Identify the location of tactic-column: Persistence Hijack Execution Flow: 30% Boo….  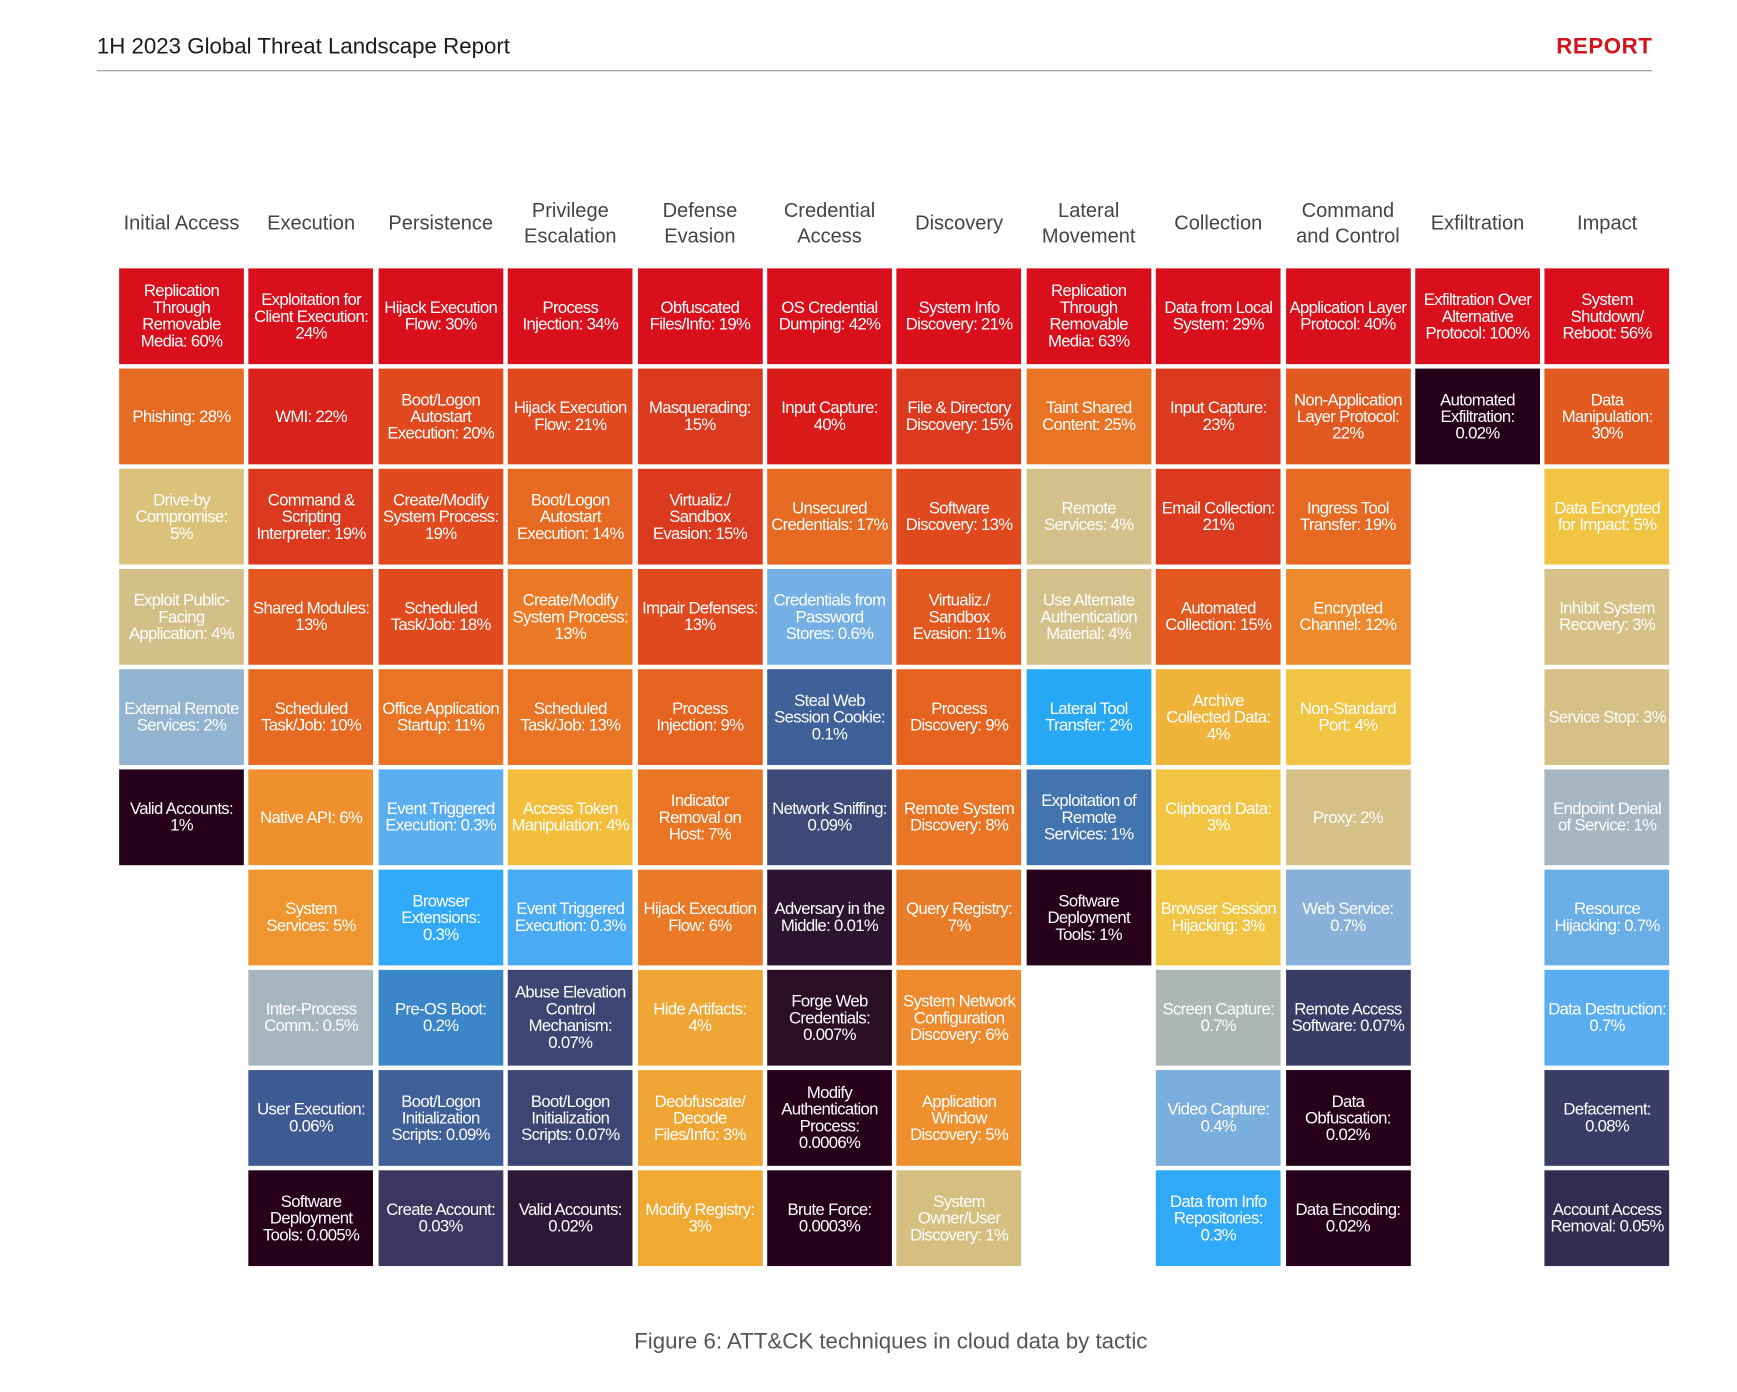
(441, 722).